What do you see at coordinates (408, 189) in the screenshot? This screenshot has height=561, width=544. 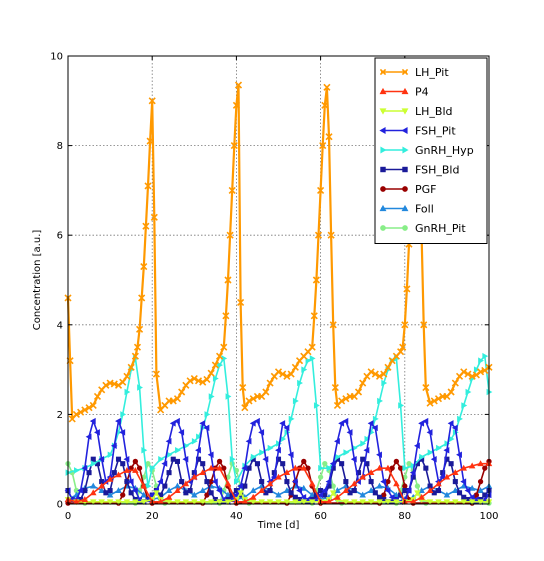 I see `legend-entry: PGF` at bounding box center [408, 189].